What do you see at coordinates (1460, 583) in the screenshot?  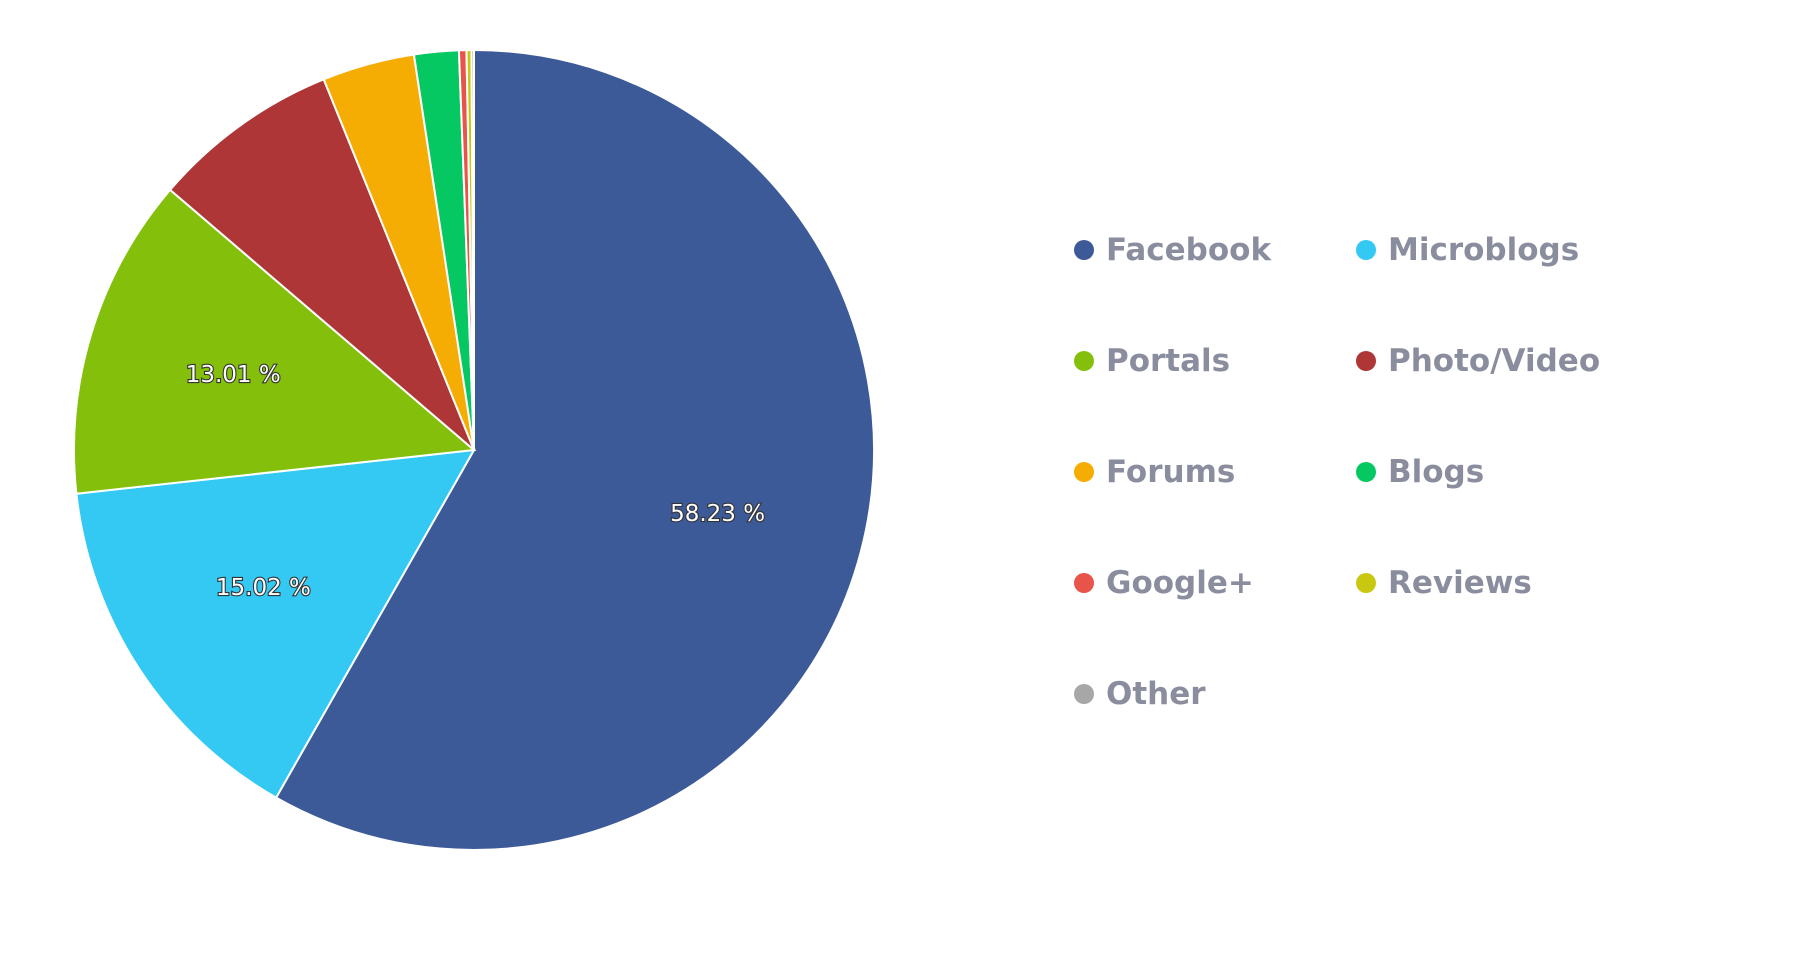 I see `legend-label: Reviews` at bounding box center [1460, 583].